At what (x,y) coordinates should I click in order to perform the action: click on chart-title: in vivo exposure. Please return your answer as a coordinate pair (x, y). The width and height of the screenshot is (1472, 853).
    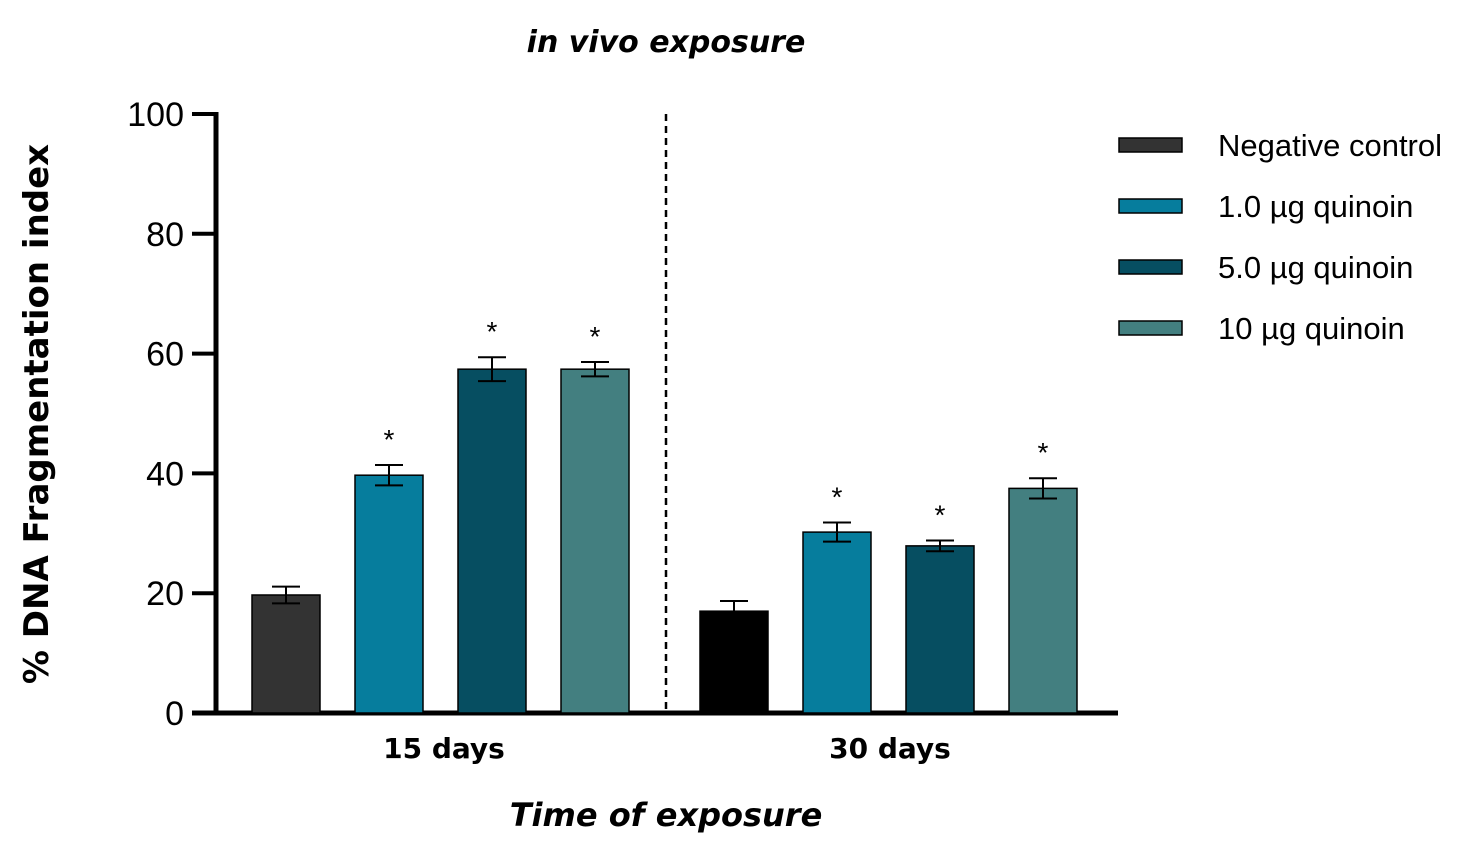
    Looking at the image, I should click on (666, 42).